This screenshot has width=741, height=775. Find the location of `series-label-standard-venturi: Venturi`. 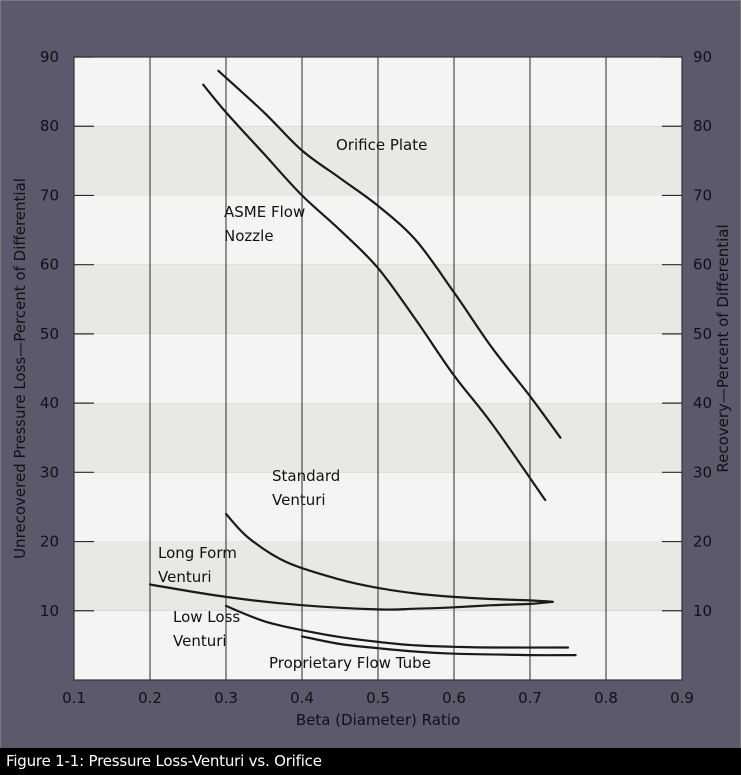

series-label-standard-venturi: Venturi is located at coordinates (299, 500).